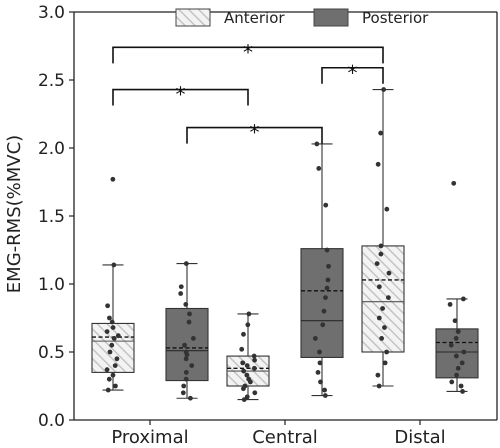  I want to click on y-tick-label: 0.5, so click(51, 353).